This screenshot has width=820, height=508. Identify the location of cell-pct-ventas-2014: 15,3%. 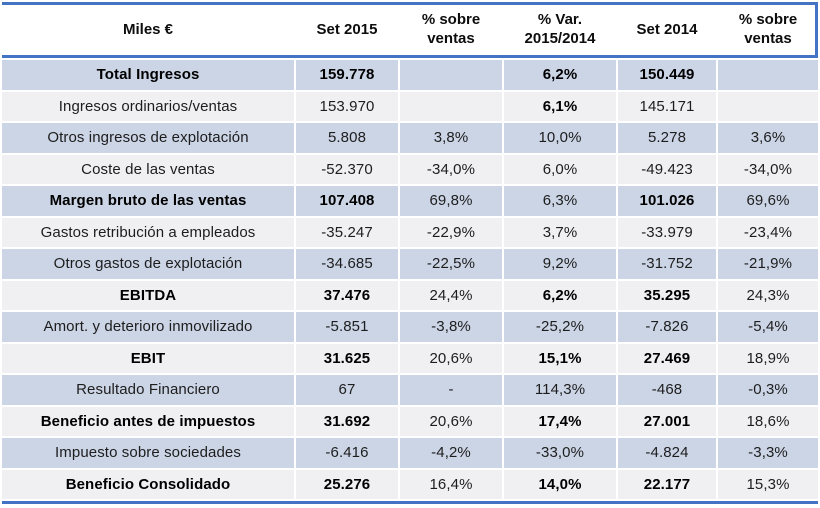
(768, 484).